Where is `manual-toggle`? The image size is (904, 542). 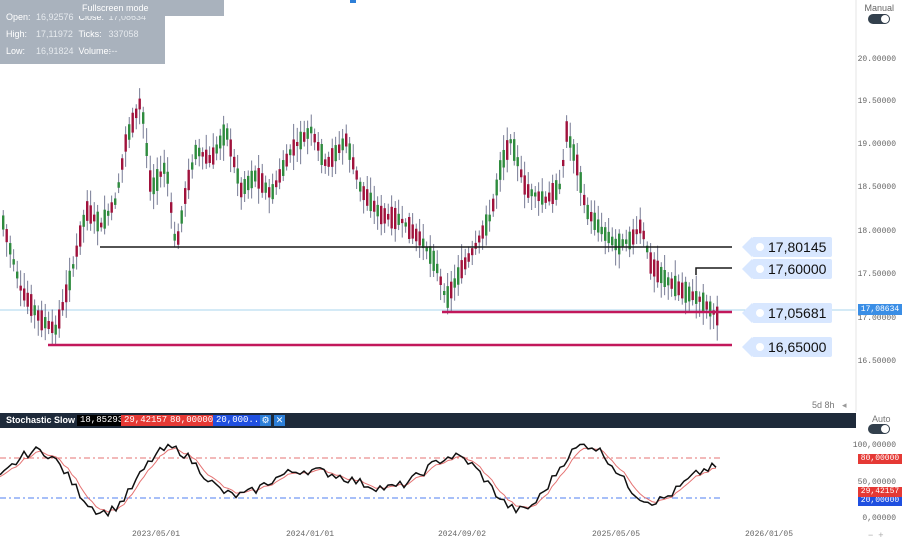 manual-toggle is located at coordinates (879, 19).